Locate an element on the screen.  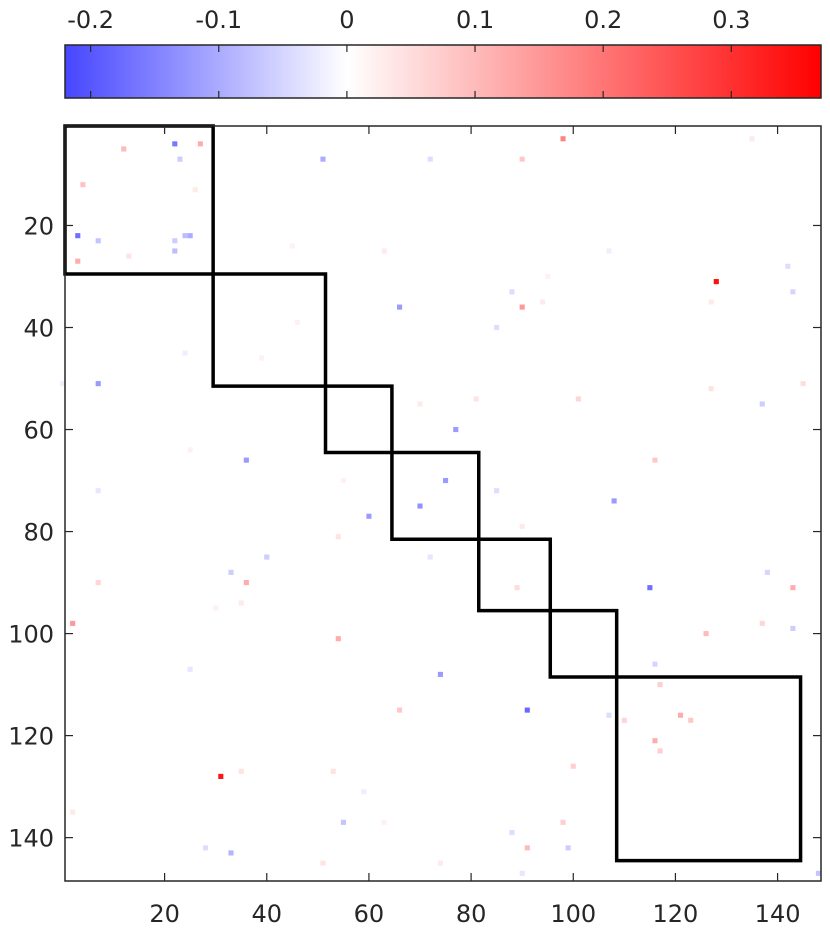
x-tick-label: 120 is located at coordinates (676, 914).